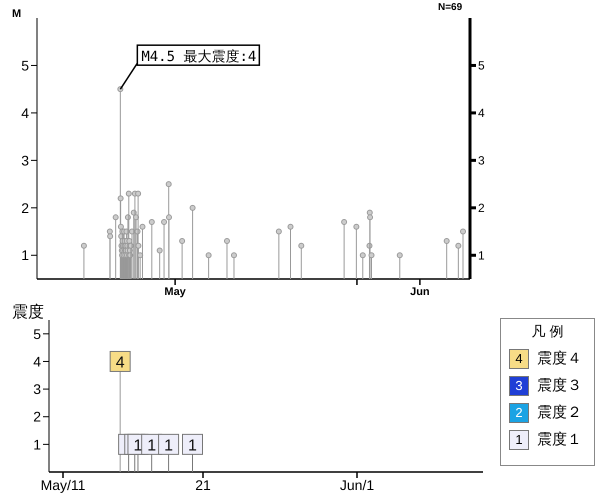 Image resolution: width=599 pixels, height=496 pixels. Describe the element at coordinates (519, 358) in the screenshot. I see `text: 4` at that location.